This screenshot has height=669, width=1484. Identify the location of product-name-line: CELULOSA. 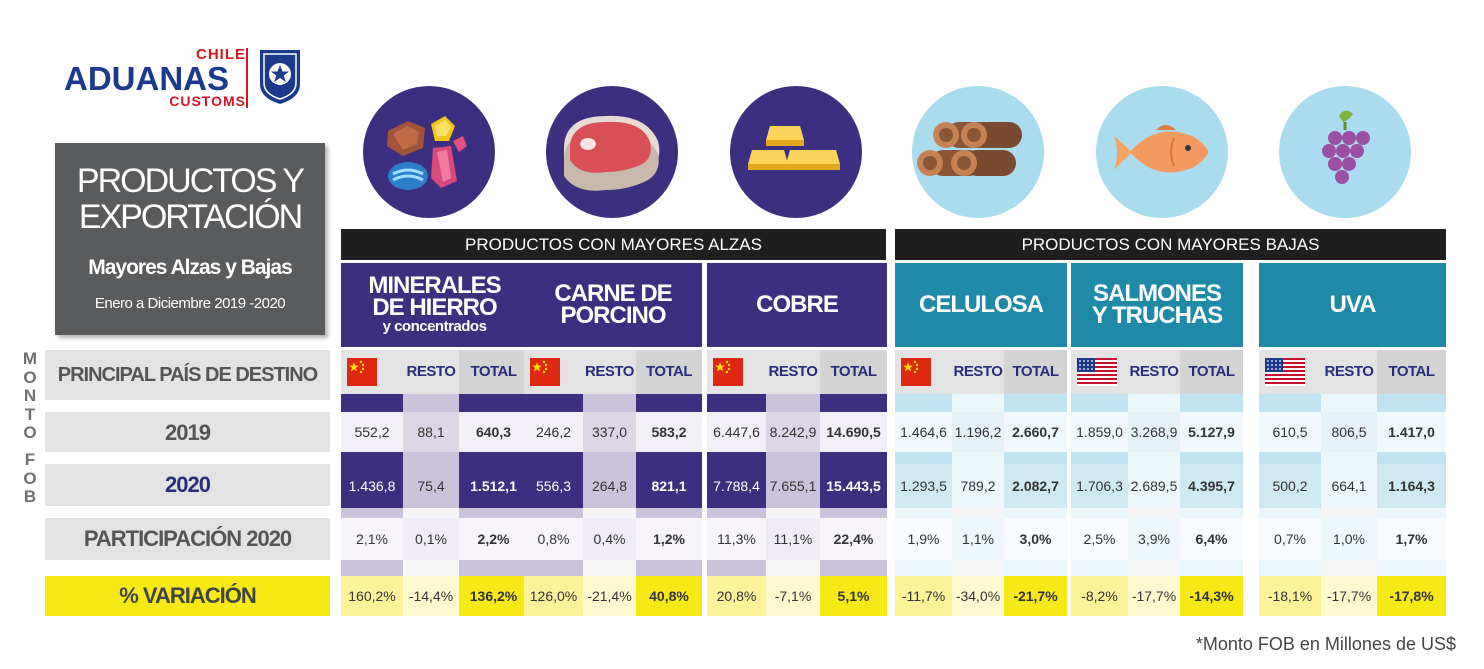
(981, 304).